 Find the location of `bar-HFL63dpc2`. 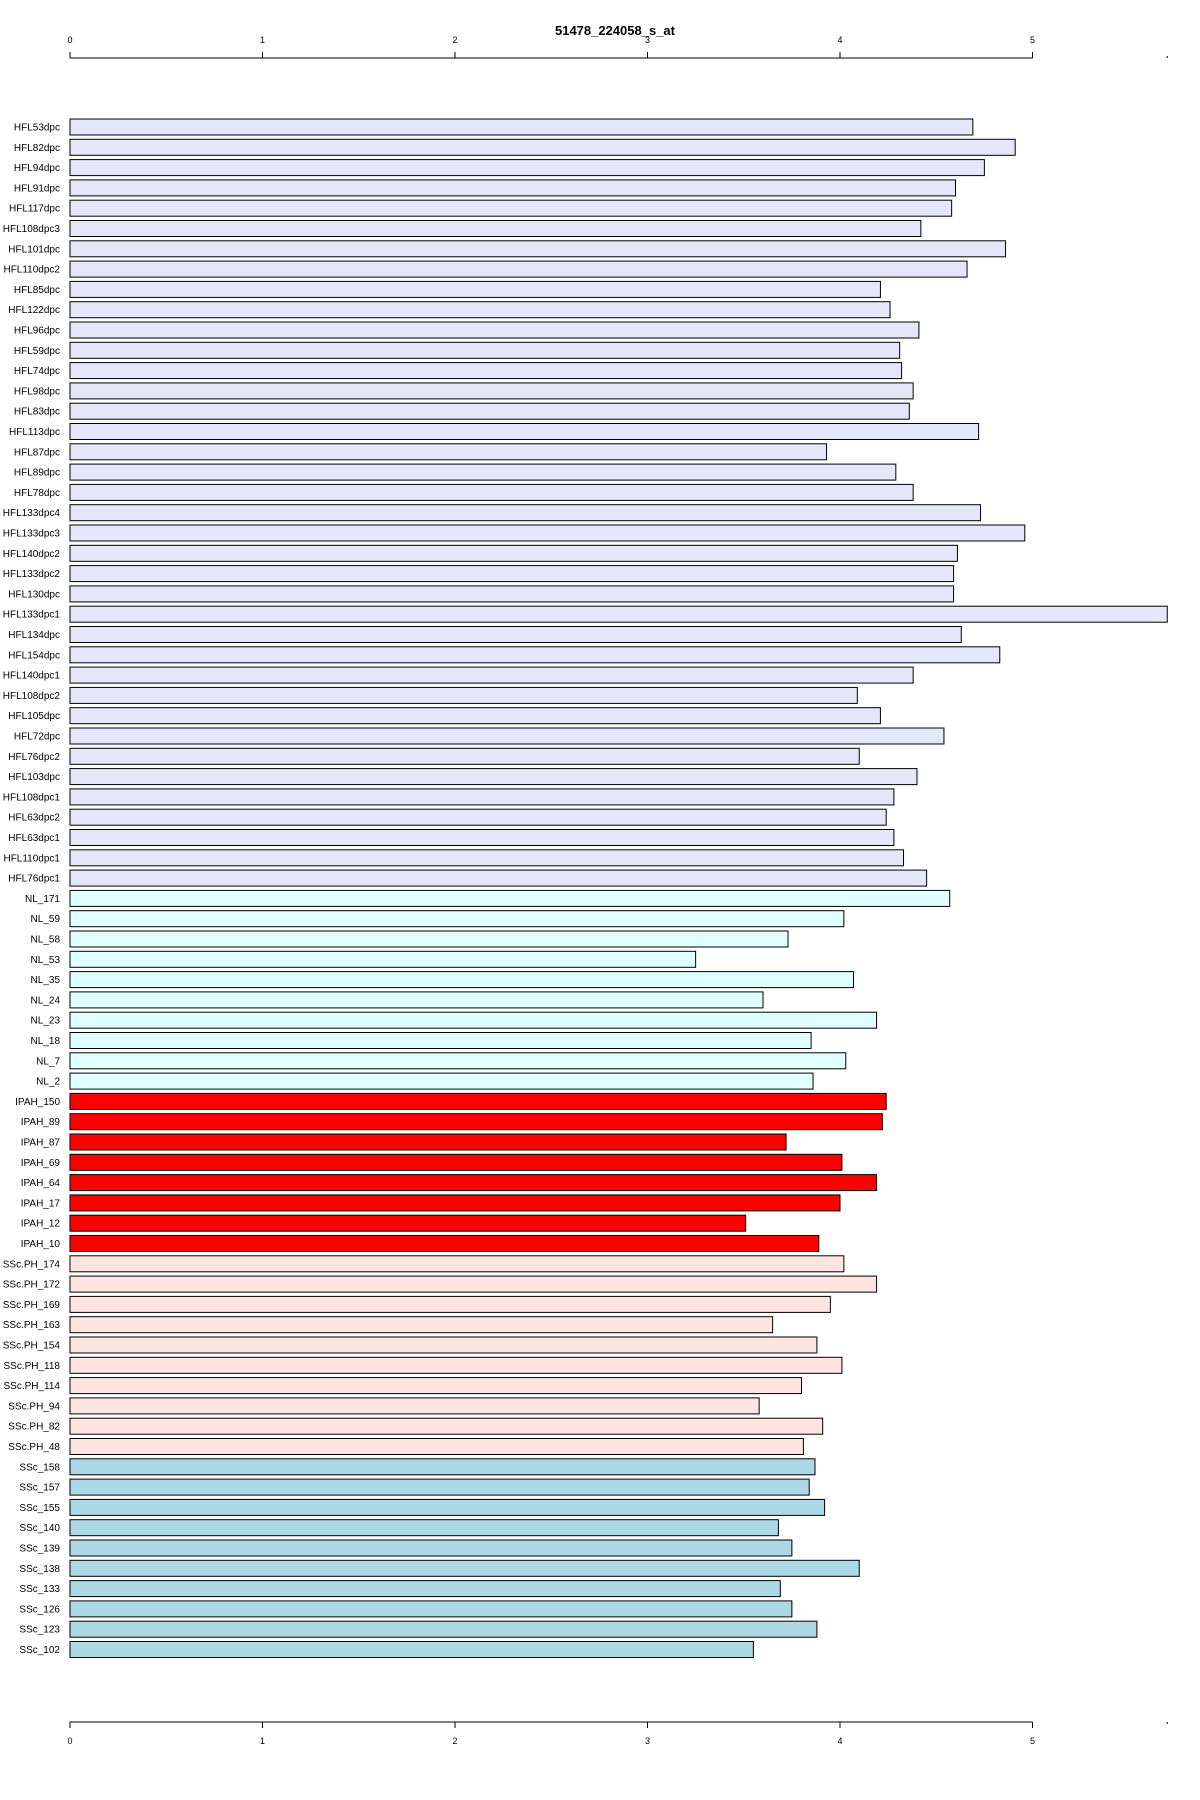

bar-HFL63dpc2 is located at coordinates (478, 817).